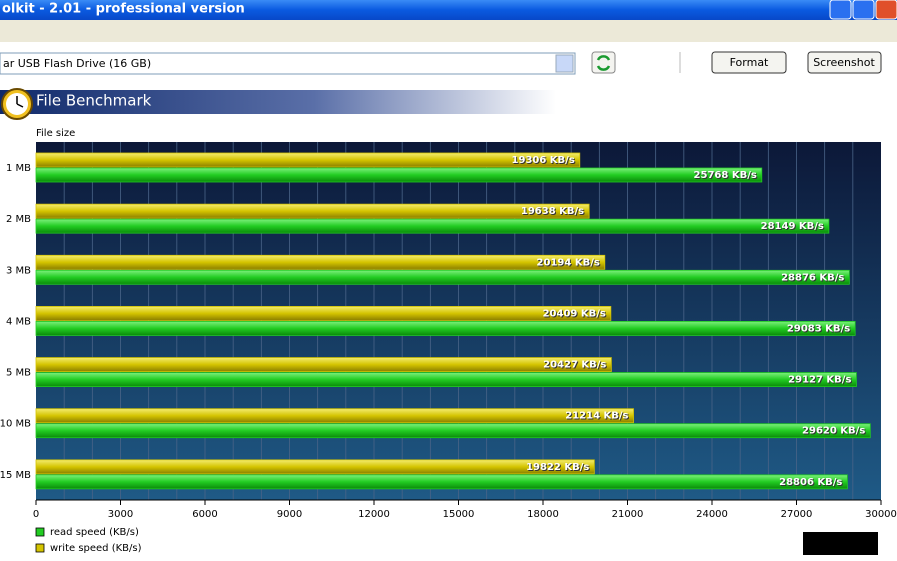 The height and width of the screenshot is (561, 897). I want to click on bar-value-label: 19306 KB/s, so click(543, 160).